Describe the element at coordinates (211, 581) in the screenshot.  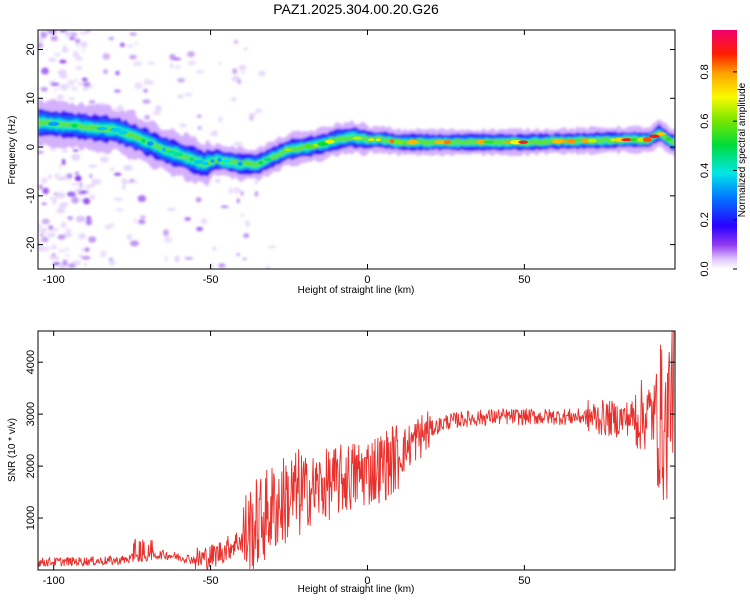
I see `snr-x-tick-label: -50` at that location.